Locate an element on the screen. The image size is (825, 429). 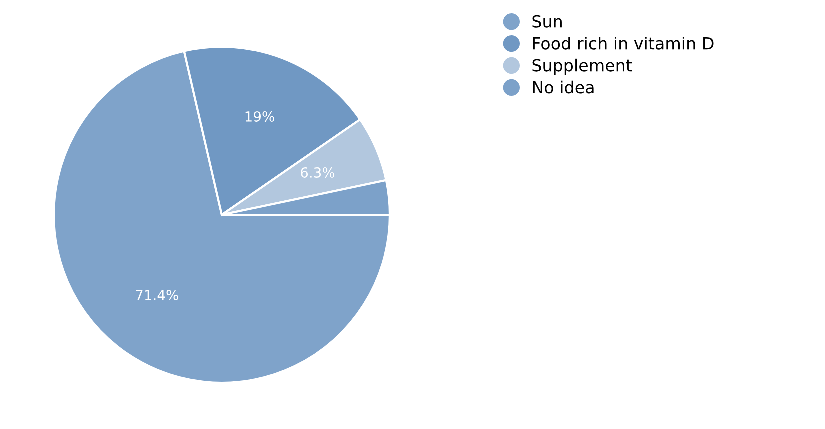
data-label: 6.3% is located at coordinates (318, 172).